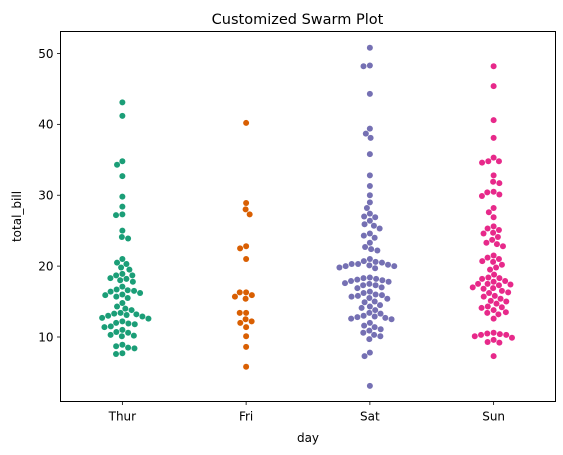 This screenshot has height=455, width=563. Describe the element at coordinates (45, 125) in the screenshot. I see `y-tick-label: 40` at that location.